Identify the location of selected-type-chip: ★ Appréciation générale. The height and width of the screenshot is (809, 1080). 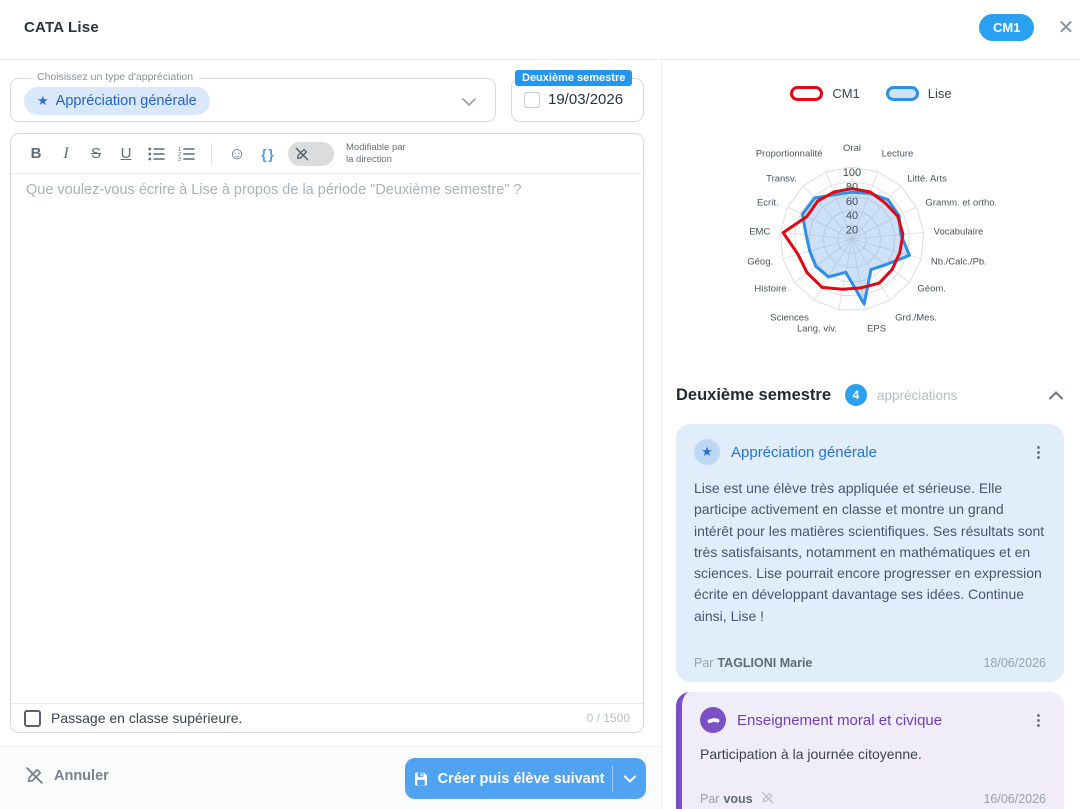
(117, 101).